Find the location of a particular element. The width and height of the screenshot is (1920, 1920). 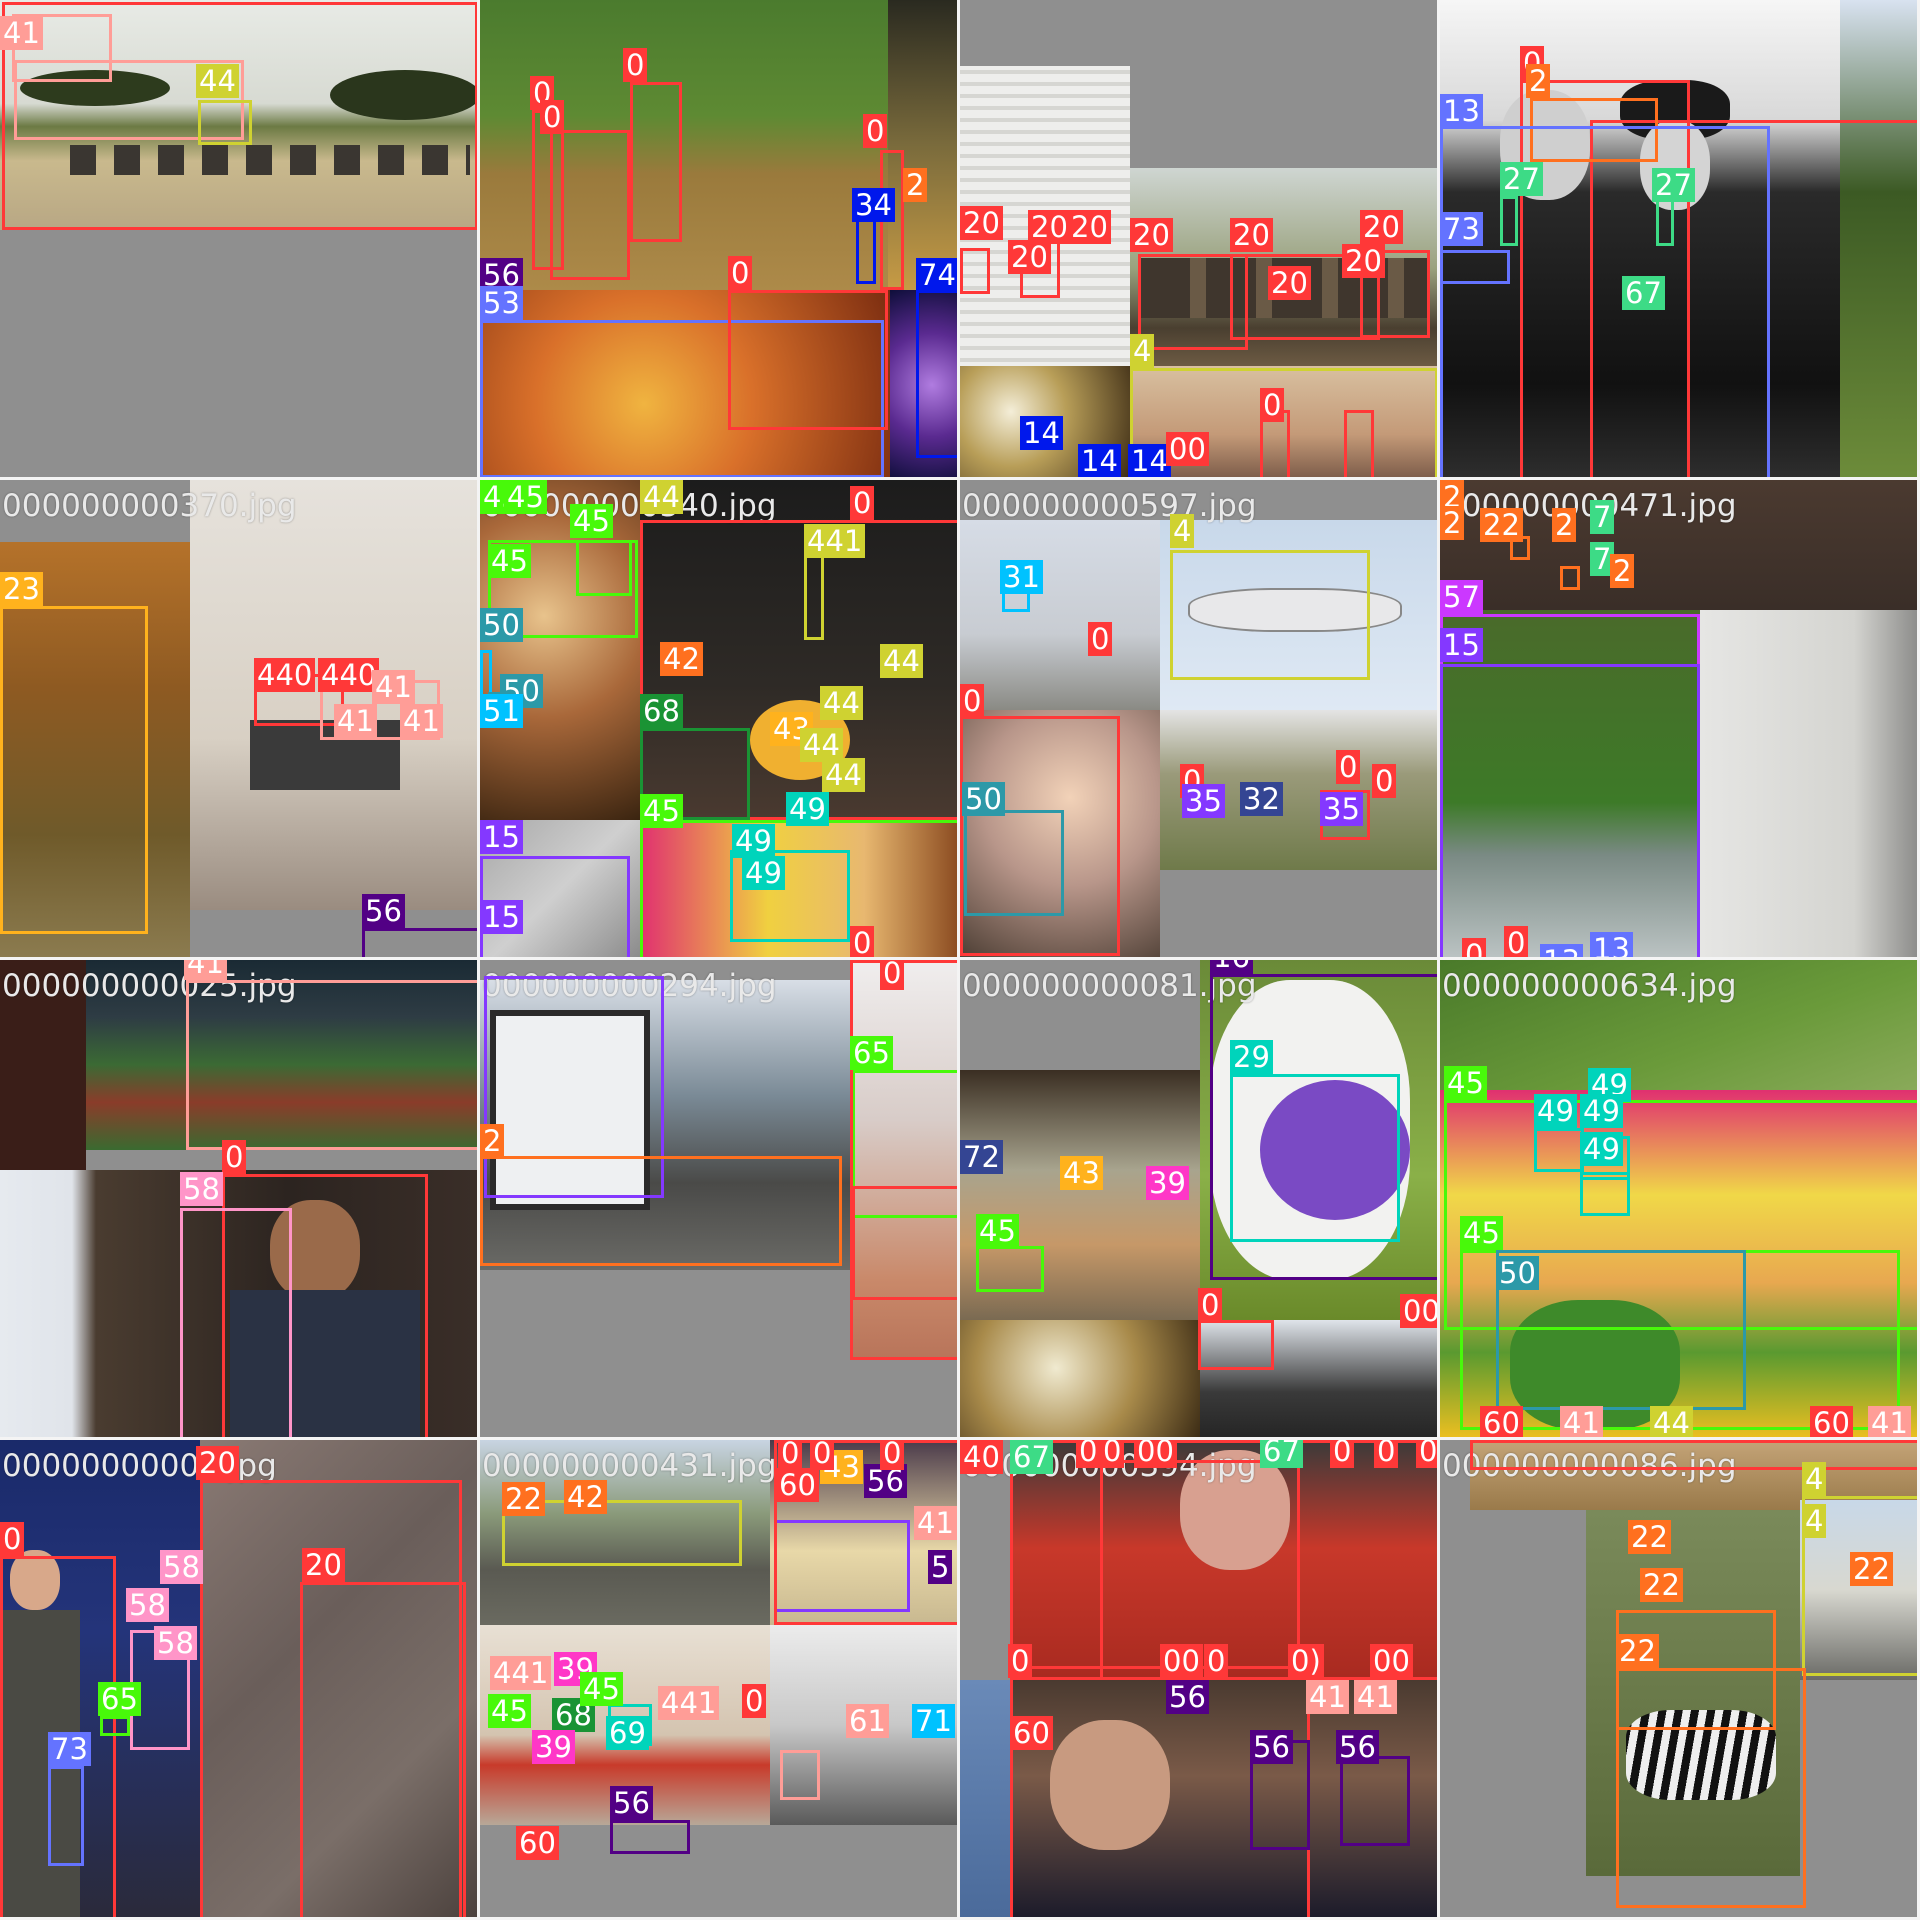

label-tag: 440 is located at coordinates (349, 675).